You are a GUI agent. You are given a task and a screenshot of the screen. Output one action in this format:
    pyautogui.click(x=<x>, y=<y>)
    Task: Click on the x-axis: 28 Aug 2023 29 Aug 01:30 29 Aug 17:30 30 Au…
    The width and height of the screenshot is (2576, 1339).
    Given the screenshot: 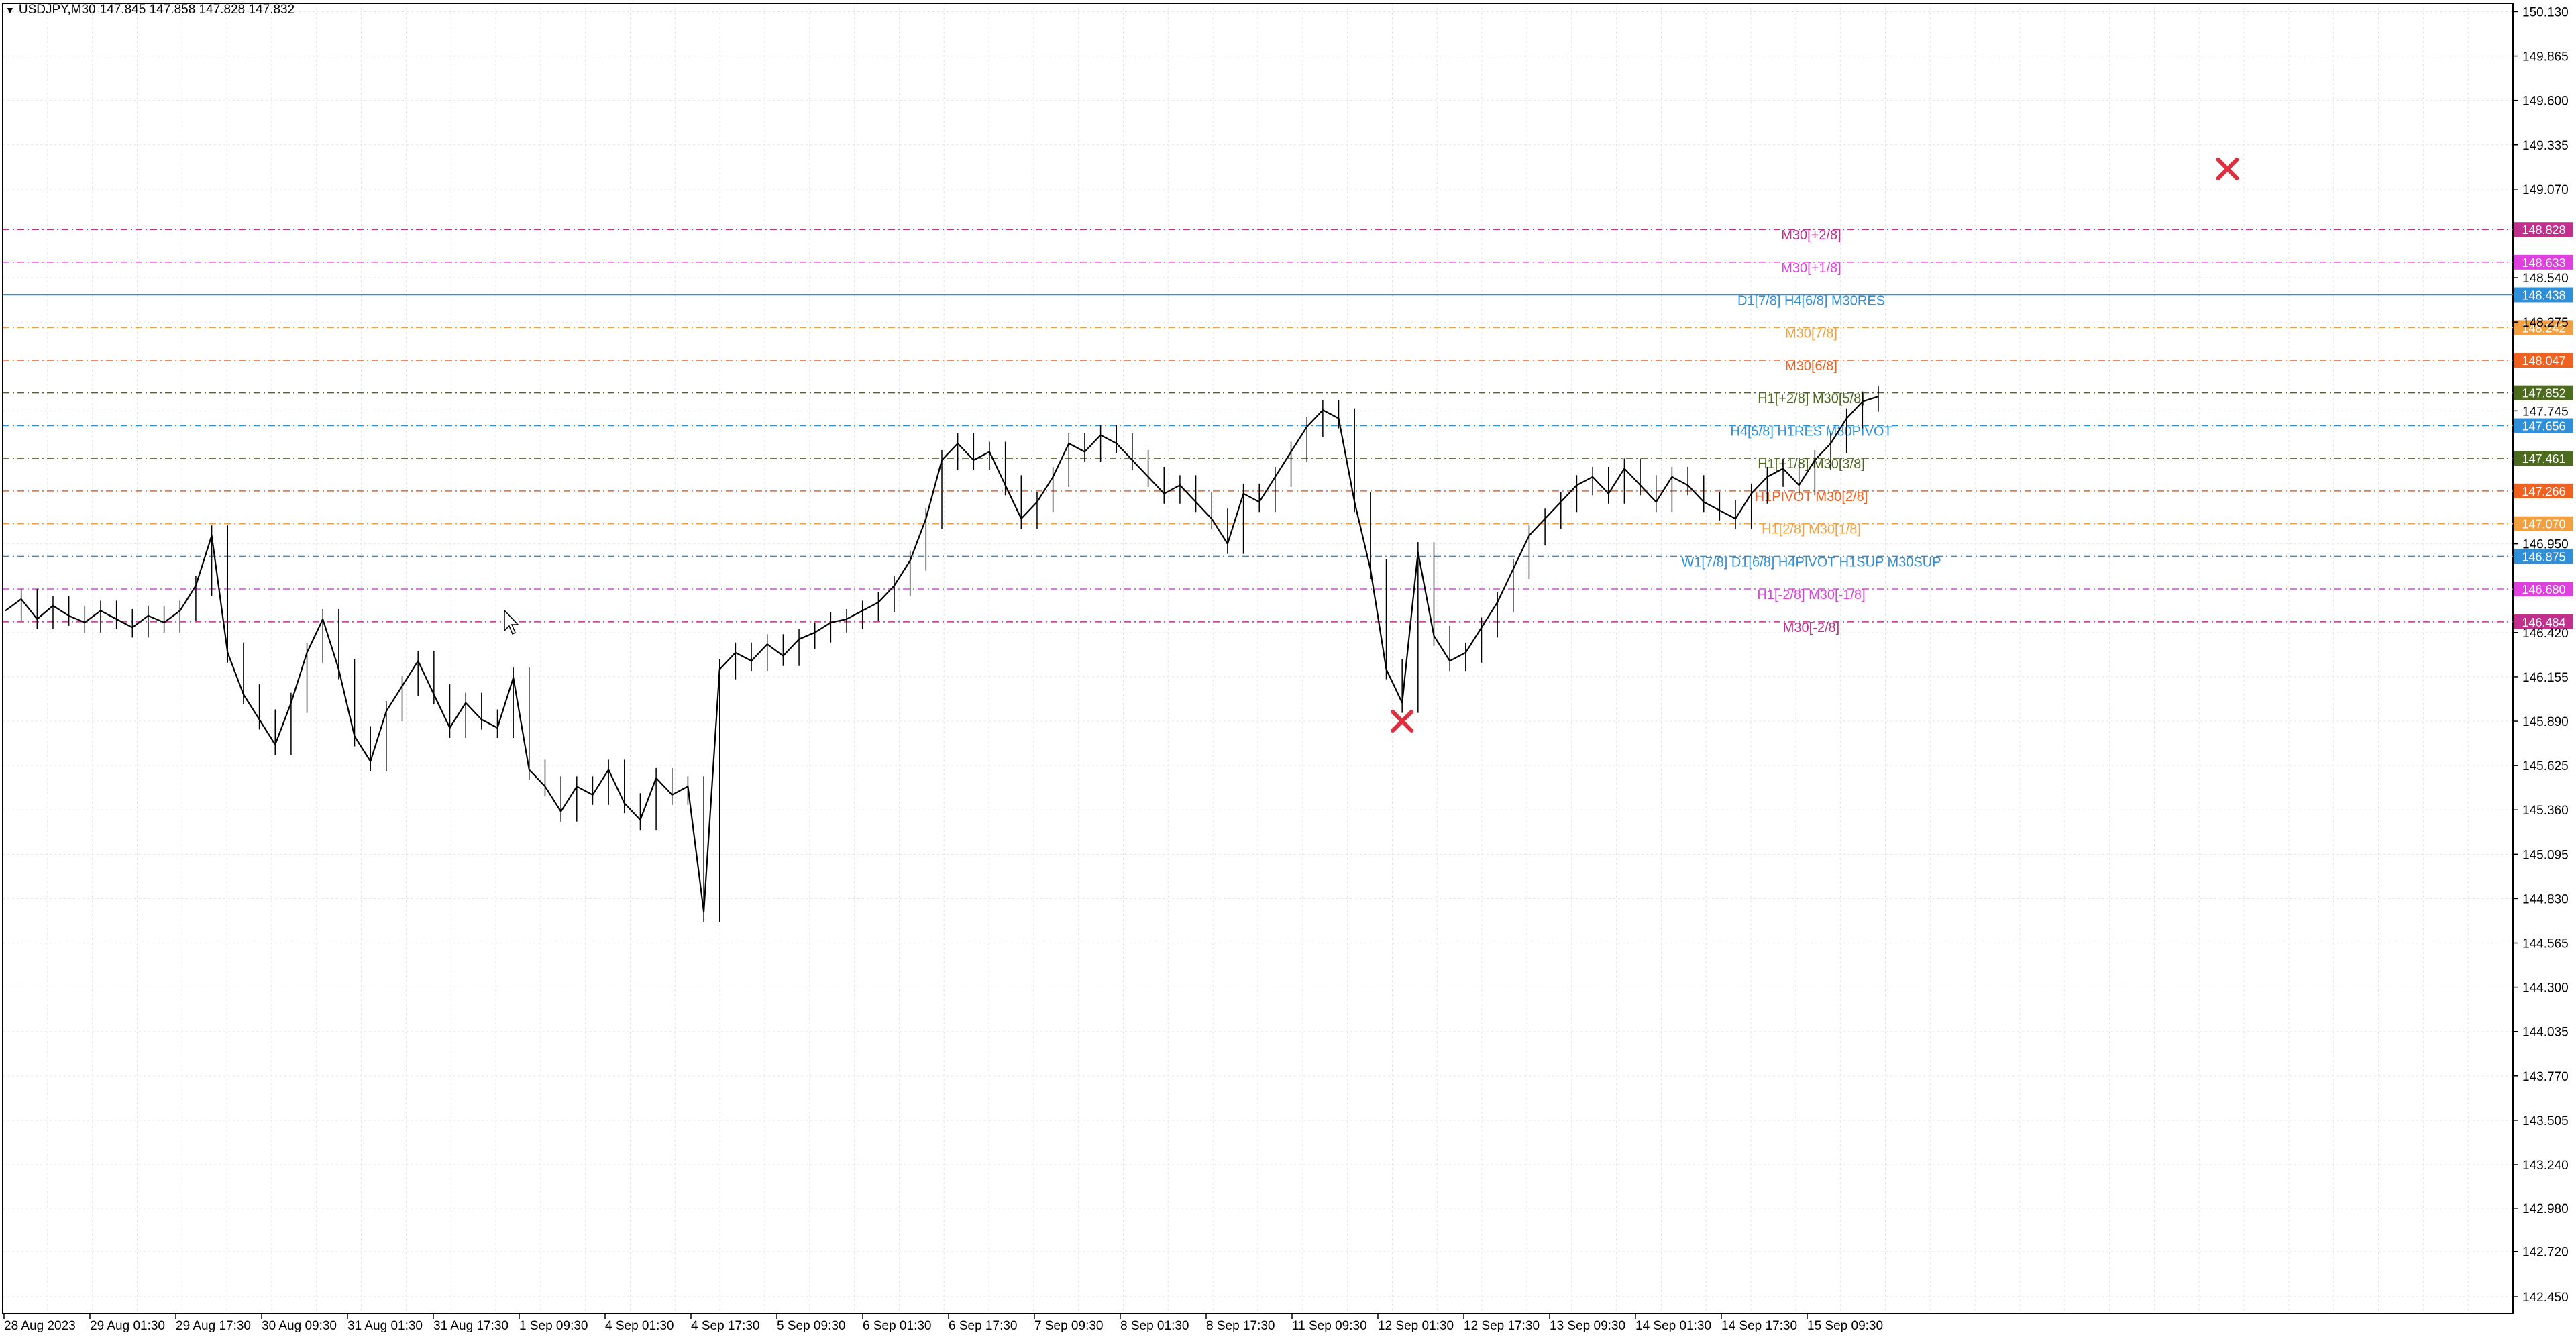 What is the action you would take?
    pyautogui.click(x=943, y=1323)
    